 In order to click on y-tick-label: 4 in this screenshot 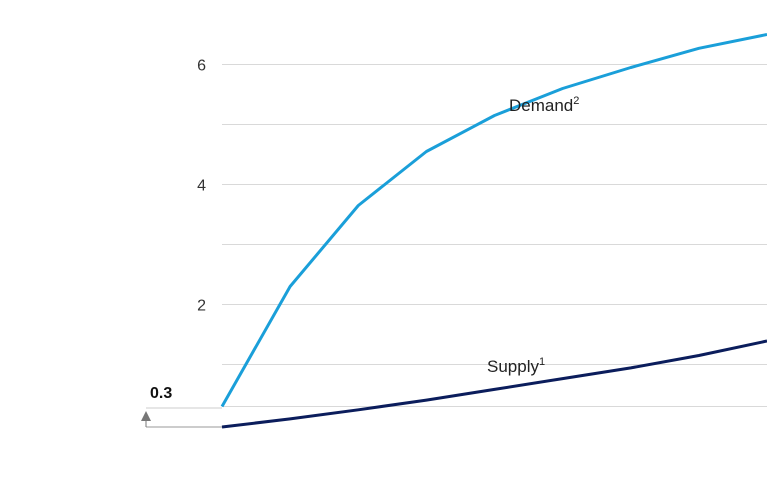, I will do `click(201, 186)`.